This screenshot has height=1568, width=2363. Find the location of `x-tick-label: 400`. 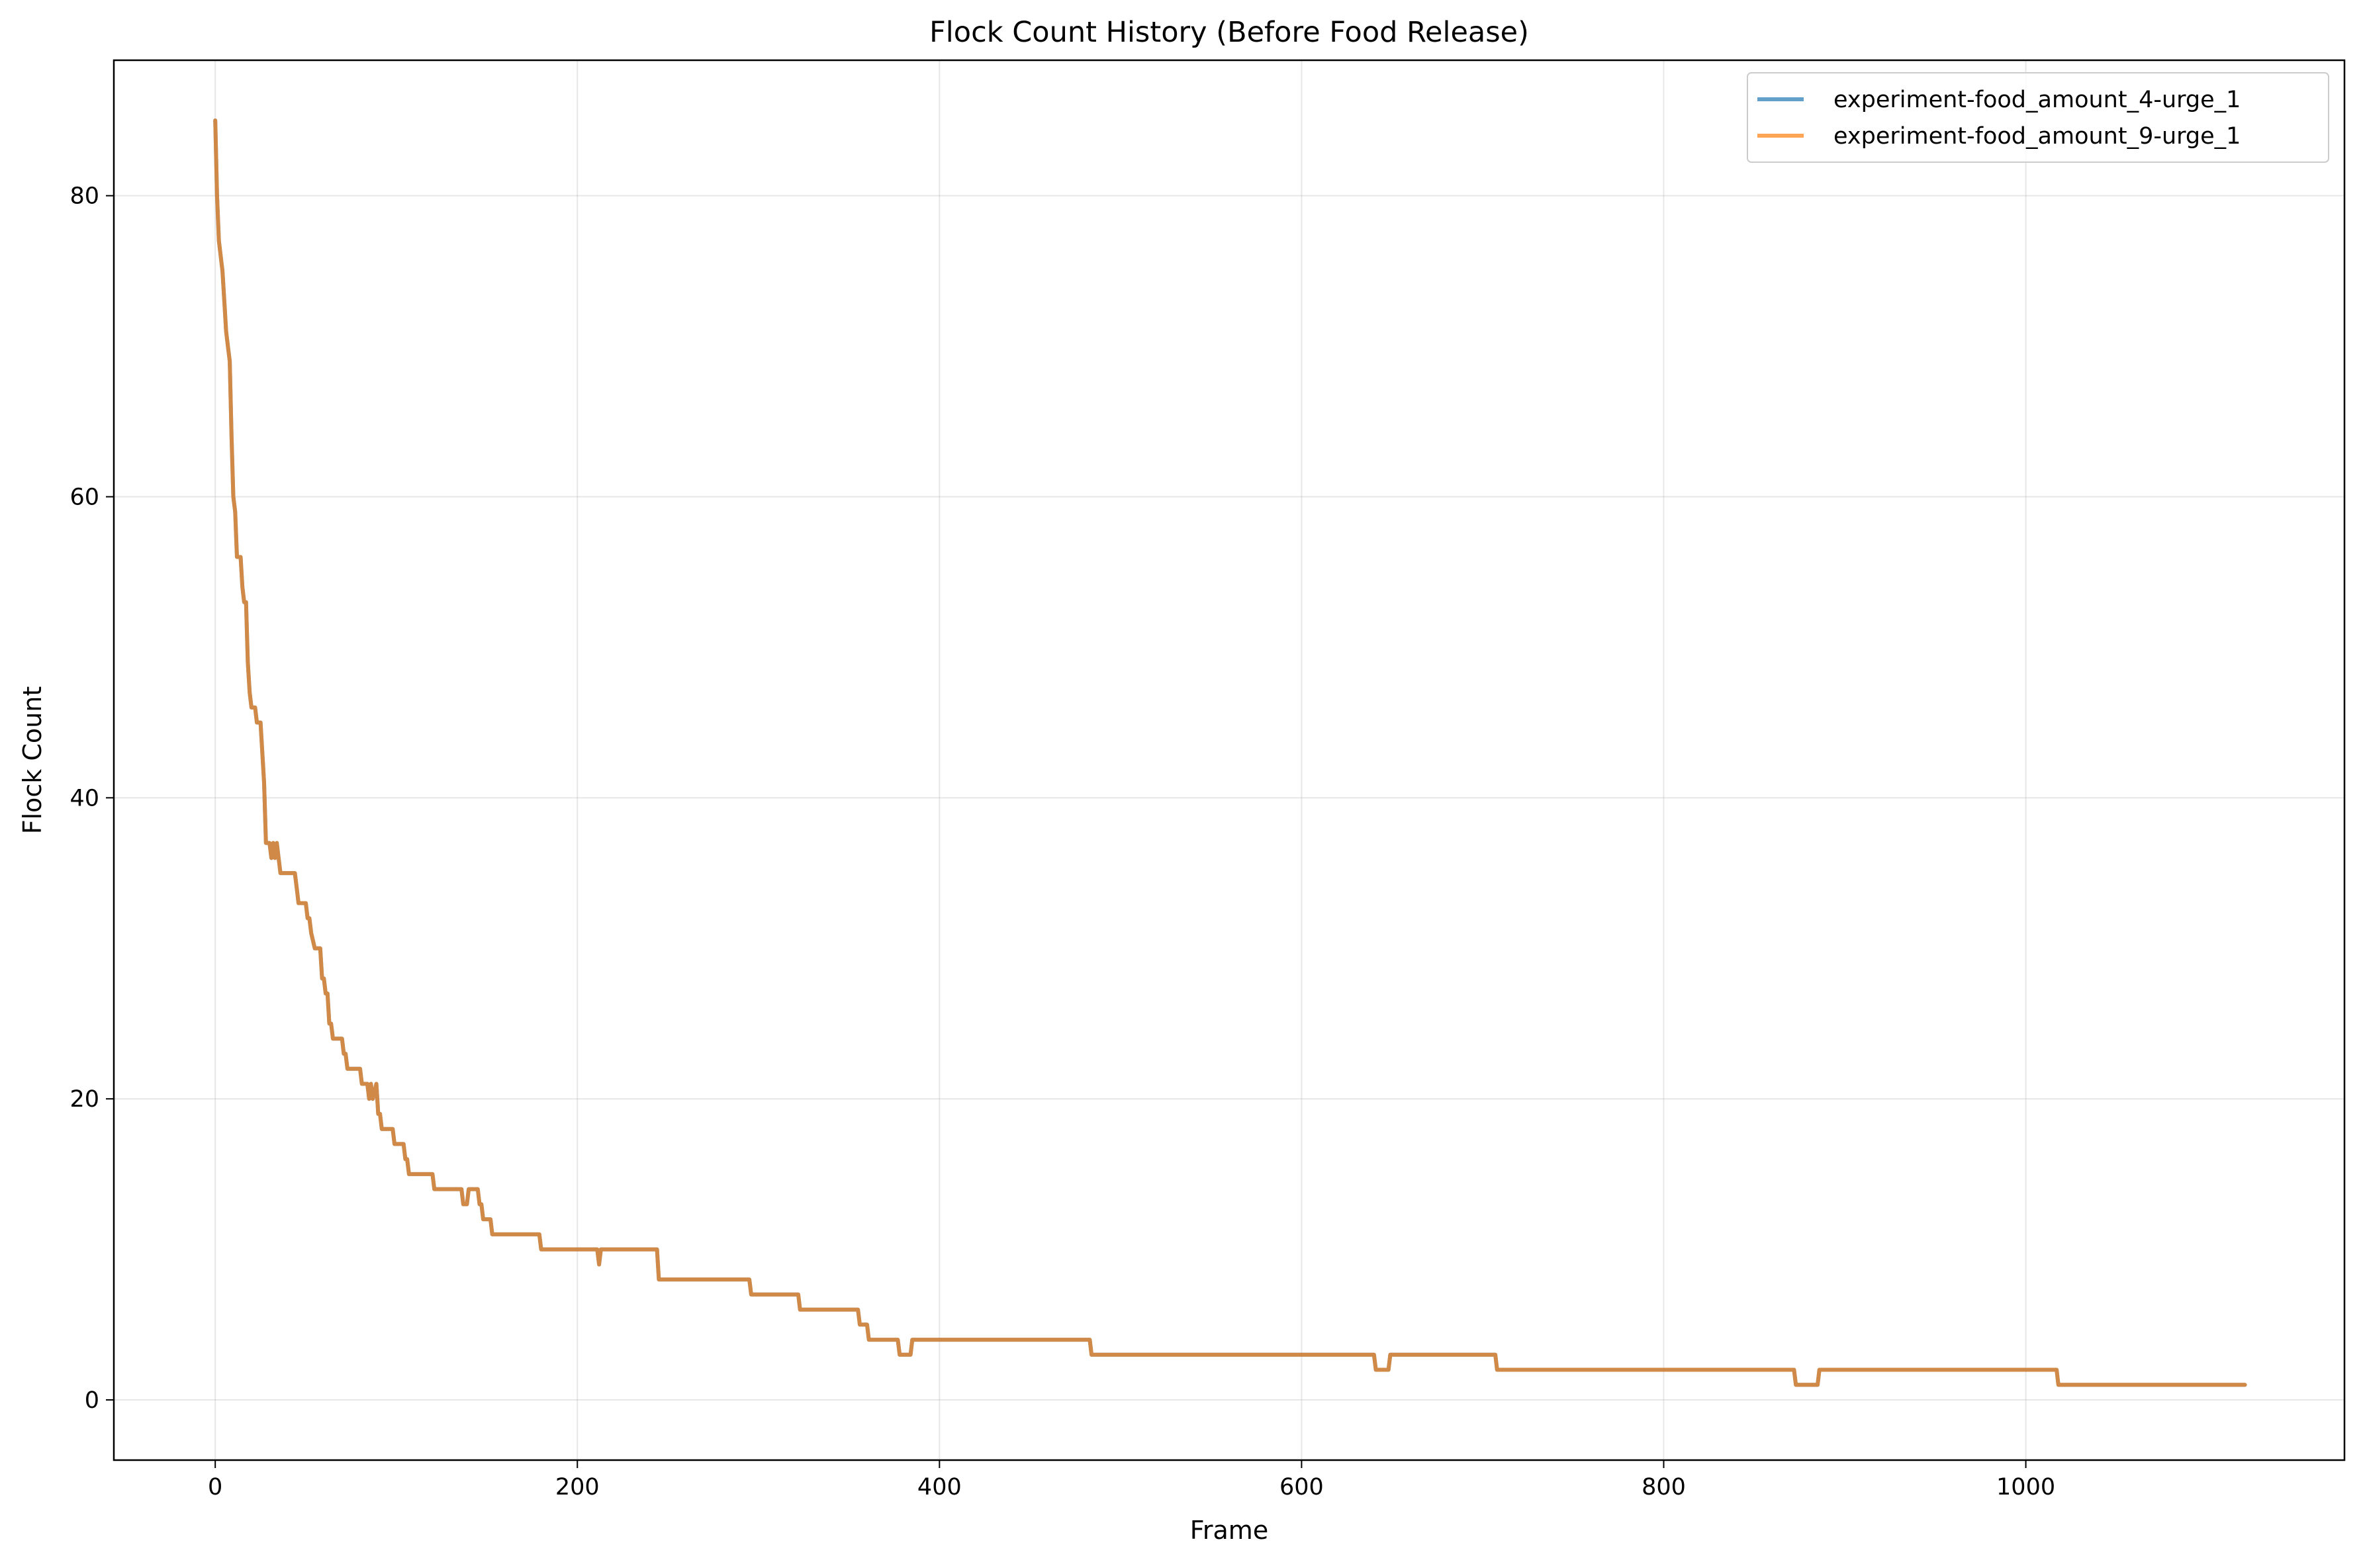

x-tick-label: 400 is located at coordinates (939, 1487).